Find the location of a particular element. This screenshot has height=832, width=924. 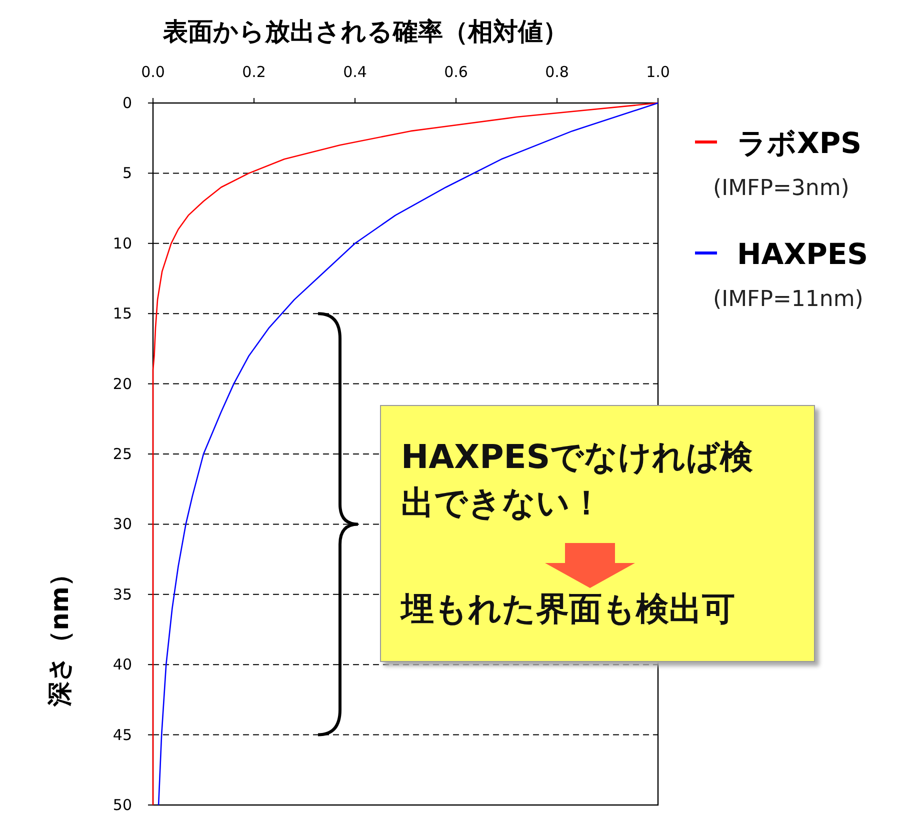

y-tick-label: 40 is located at coordinates (122, 665).